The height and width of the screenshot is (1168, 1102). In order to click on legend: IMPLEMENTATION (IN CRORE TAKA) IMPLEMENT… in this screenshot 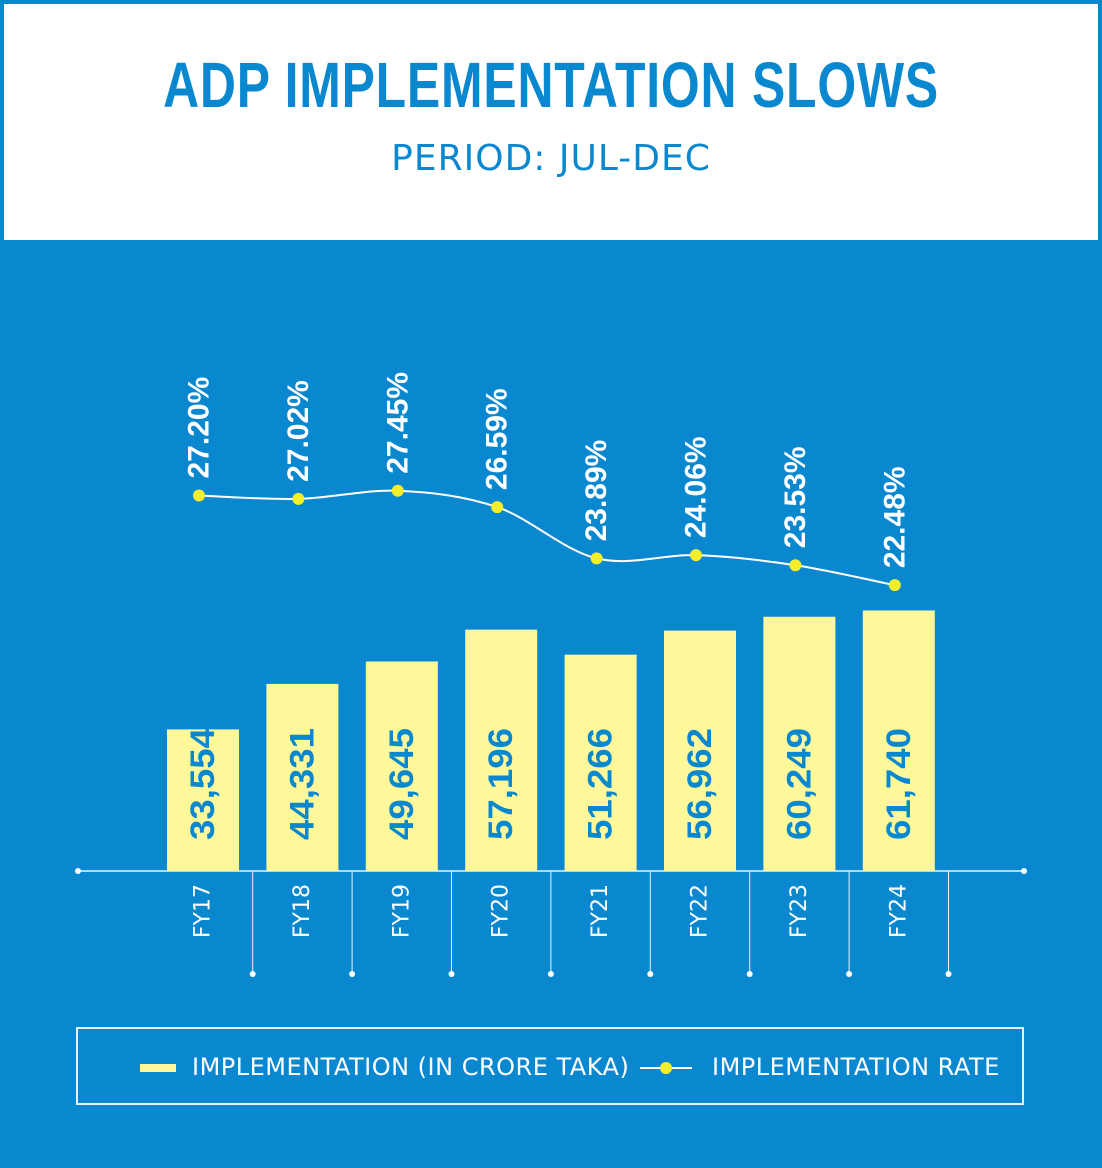, I will do `click(550, 1066)`.